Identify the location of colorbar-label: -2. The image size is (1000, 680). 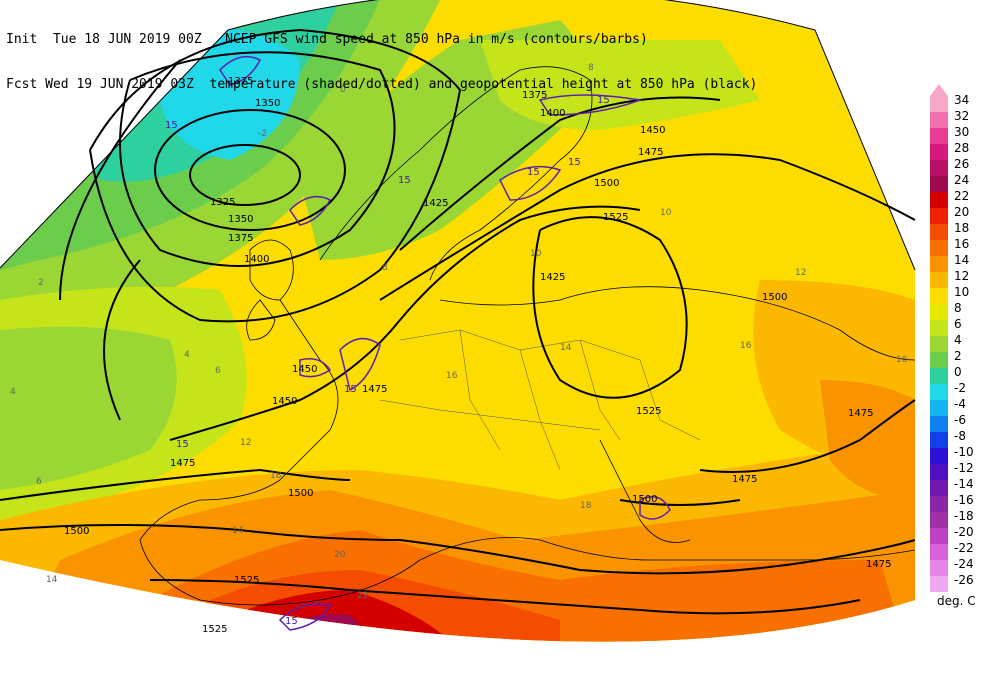
(960, 388).